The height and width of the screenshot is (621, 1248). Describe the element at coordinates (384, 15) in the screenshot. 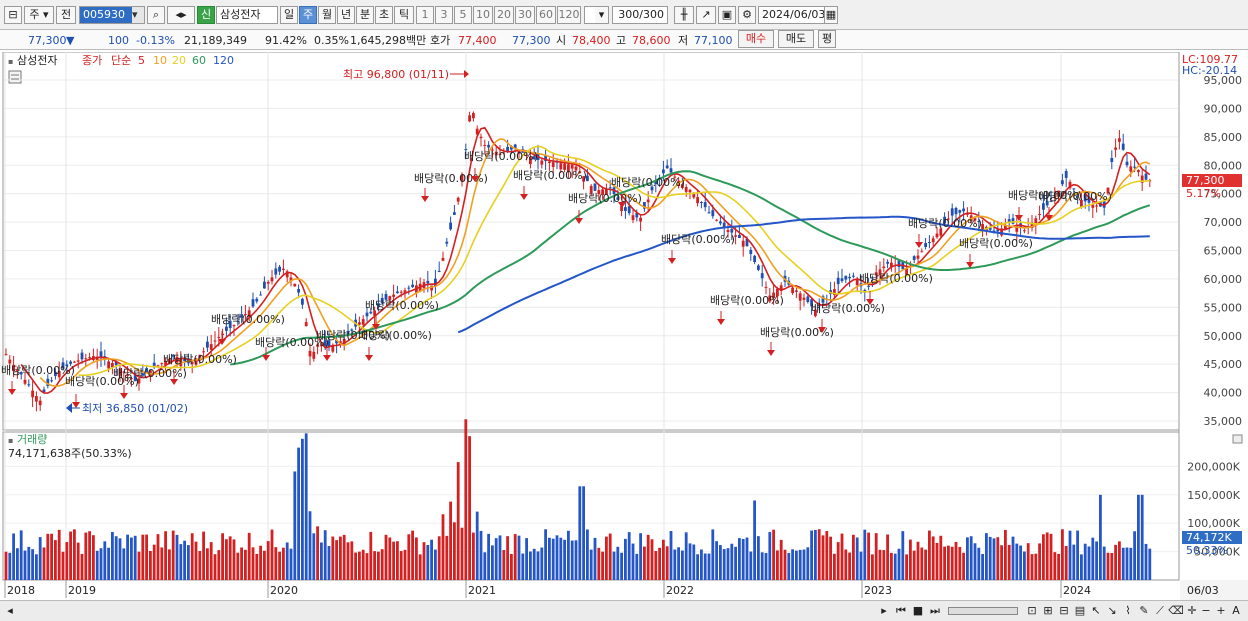

I see `timeframe-second: 초` at that location.